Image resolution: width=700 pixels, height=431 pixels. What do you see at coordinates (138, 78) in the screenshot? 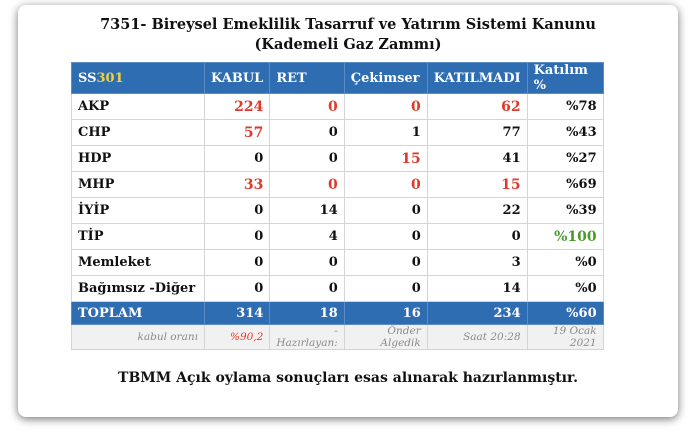
I see `cell: SS301` at bounding box center [138, 78].